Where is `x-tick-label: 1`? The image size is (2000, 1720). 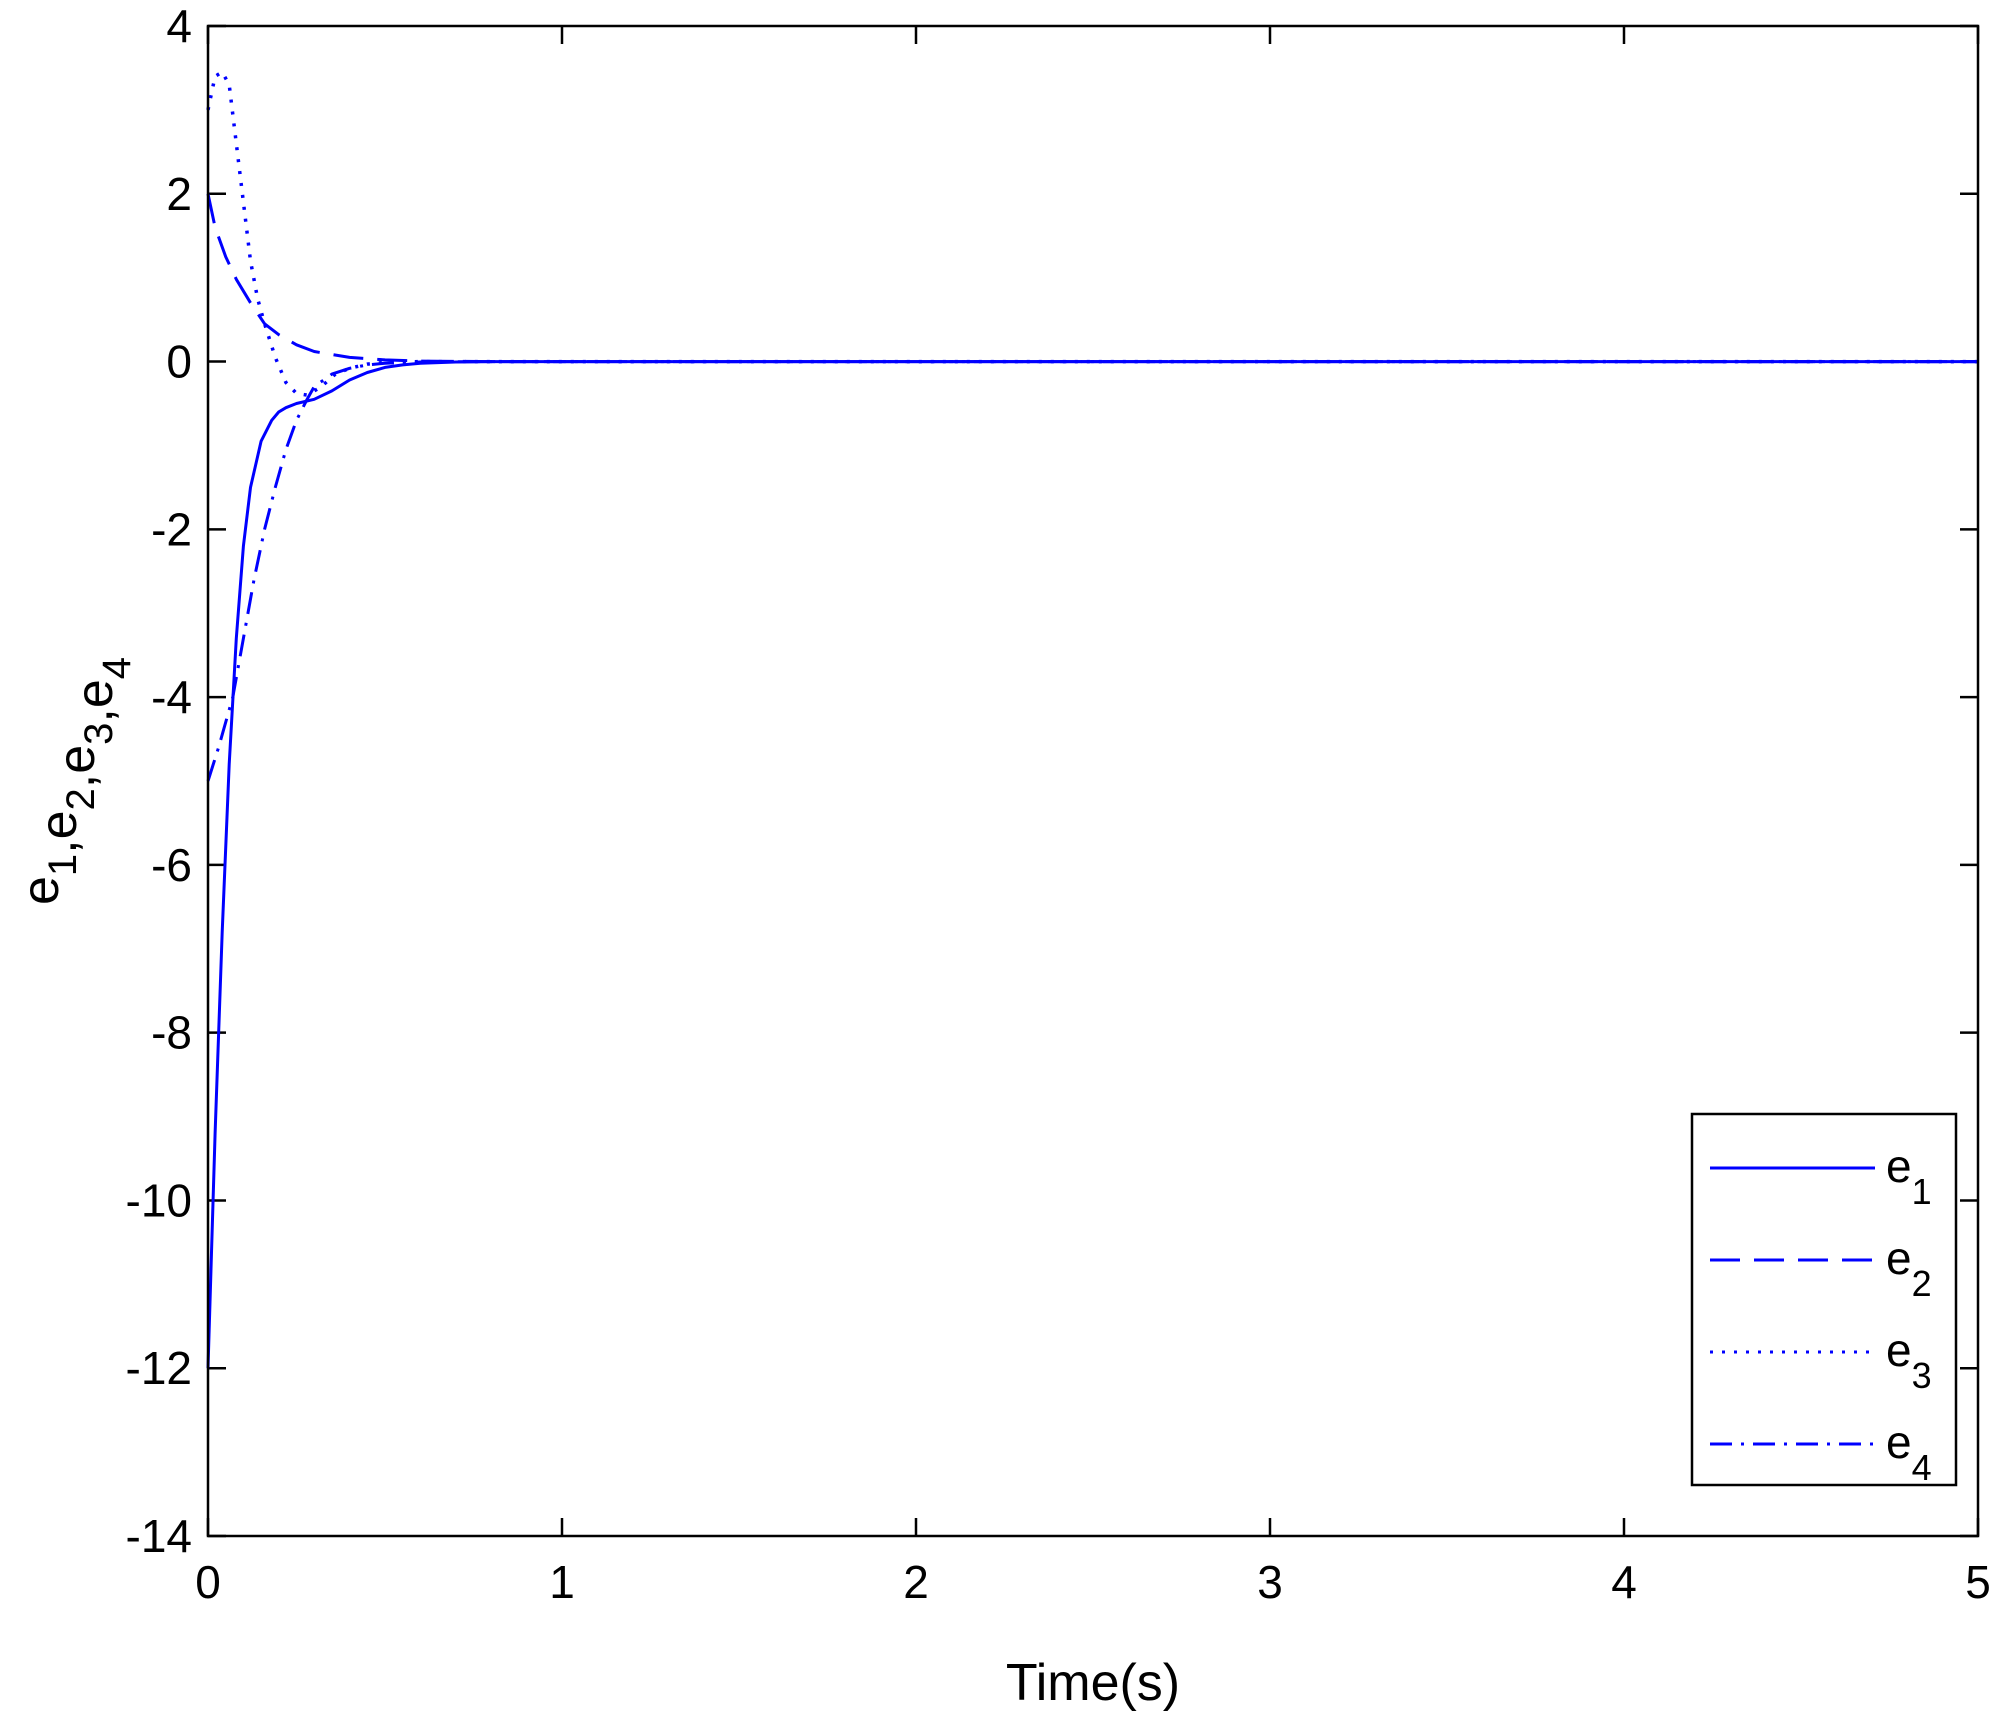 x-tick-label: 1 is located at coordinates (562, 1582).